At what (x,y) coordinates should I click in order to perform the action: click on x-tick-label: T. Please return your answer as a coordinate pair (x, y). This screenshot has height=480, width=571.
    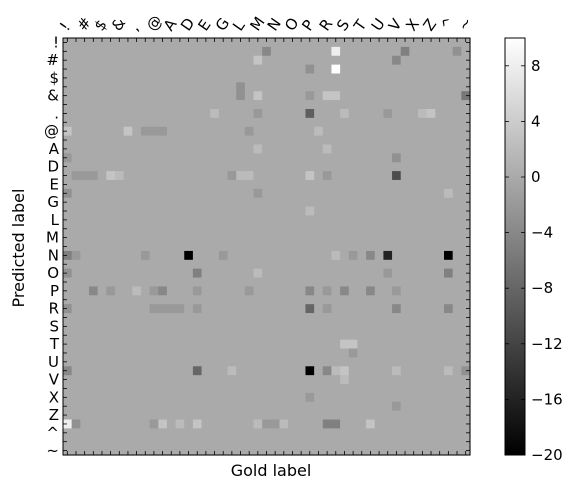
    Looking at the image, I should click on (360, 25).